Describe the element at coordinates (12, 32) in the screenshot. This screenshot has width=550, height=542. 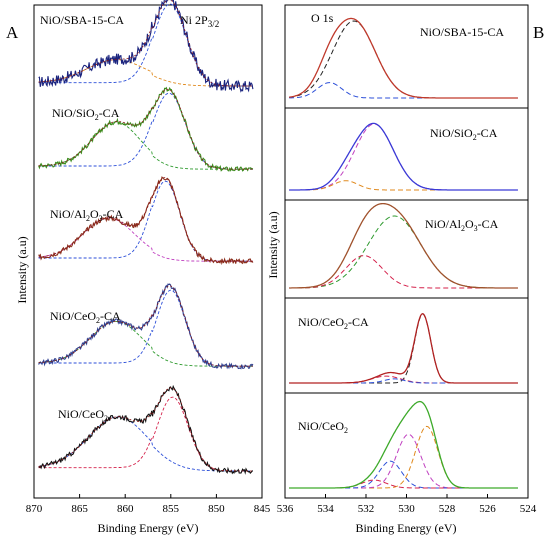
I see `panel-a-letter: A` at that location.